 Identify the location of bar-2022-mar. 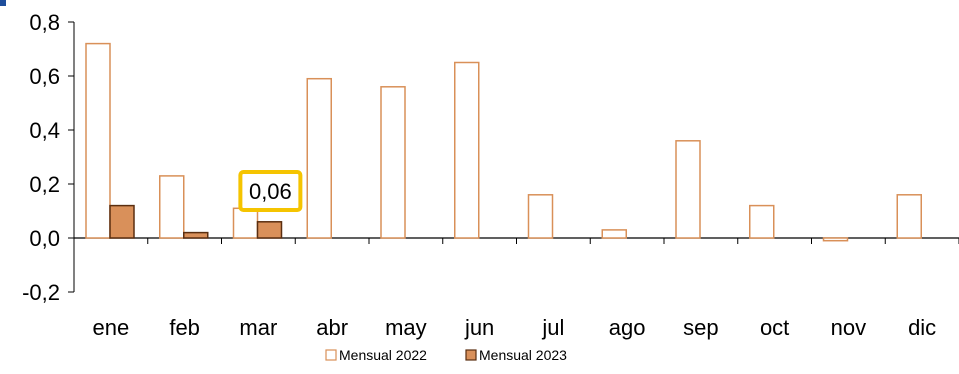
(245, 223).